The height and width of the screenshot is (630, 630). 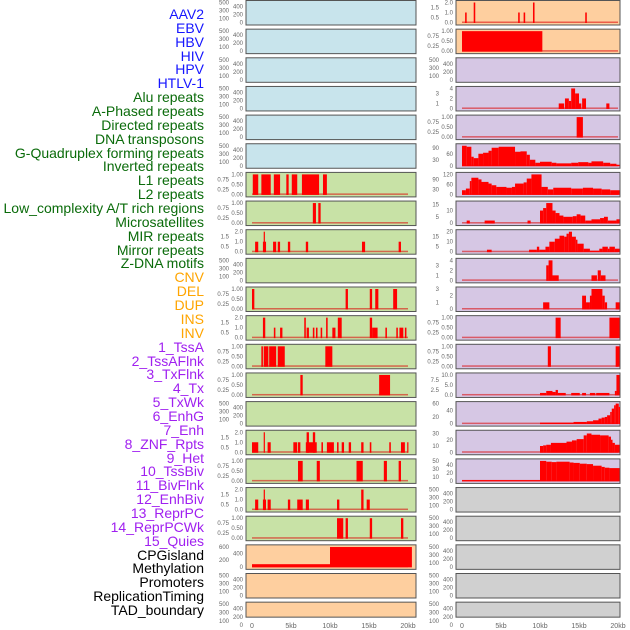 What do you see at coordinates (449, 14) in the screenshot?
I see `y-tick-label: 1.0` at bounding box center [449, 14].